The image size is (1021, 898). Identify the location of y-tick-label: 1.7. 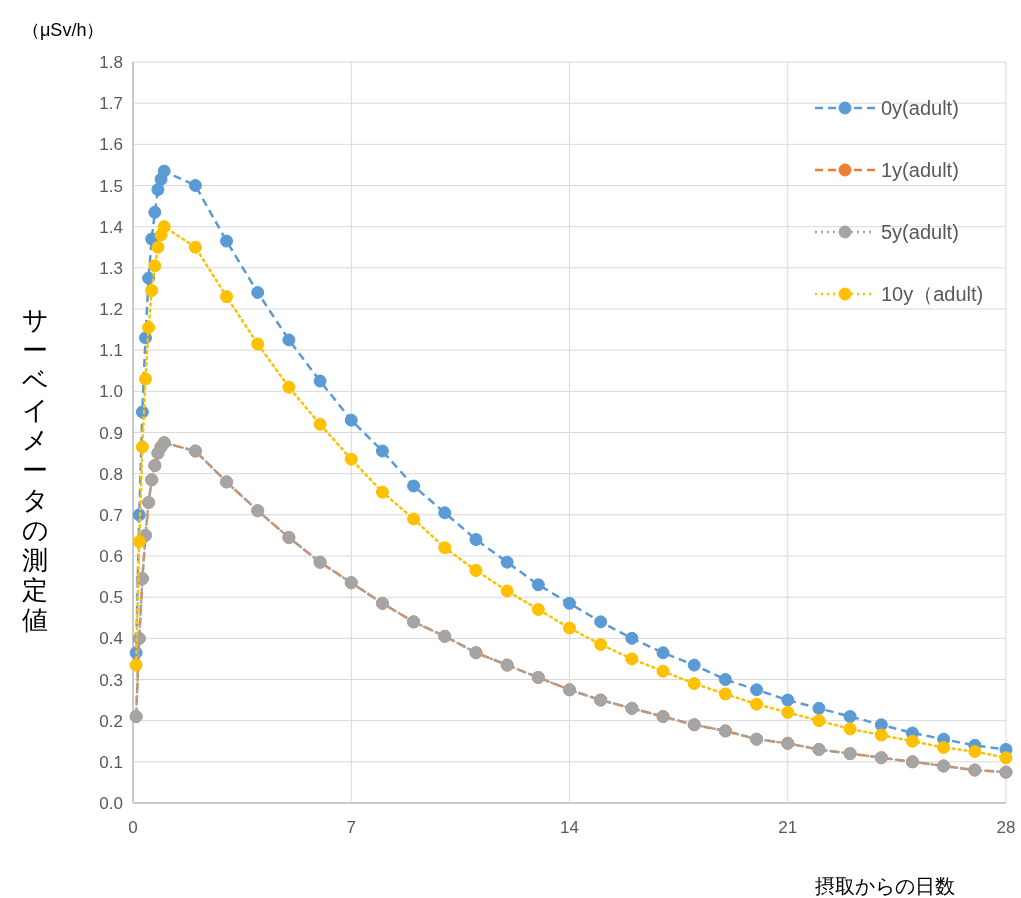
(111, 104).